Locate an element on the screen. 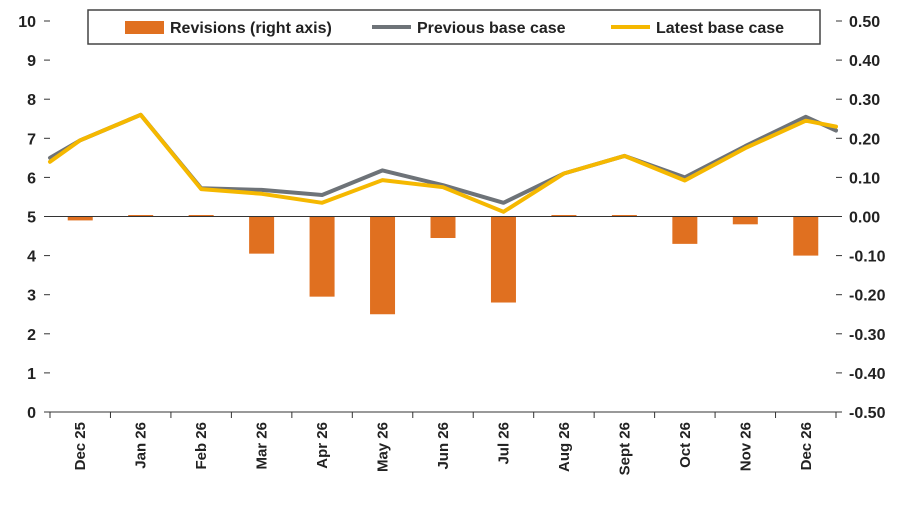 This screenshot has height=510, width=906. x-axis-tick-label: Oct 26 is located at coordinates (685, 445).